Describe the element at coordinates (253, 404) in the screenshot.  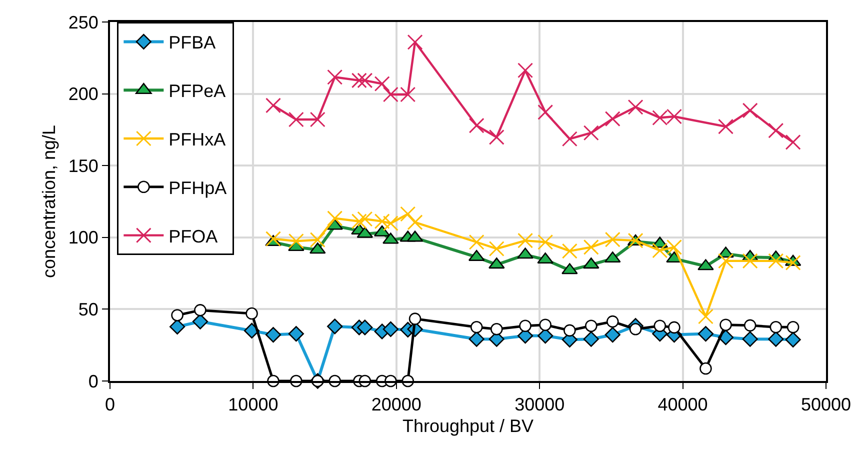
I see `x-tick-label: 10000` at that location.